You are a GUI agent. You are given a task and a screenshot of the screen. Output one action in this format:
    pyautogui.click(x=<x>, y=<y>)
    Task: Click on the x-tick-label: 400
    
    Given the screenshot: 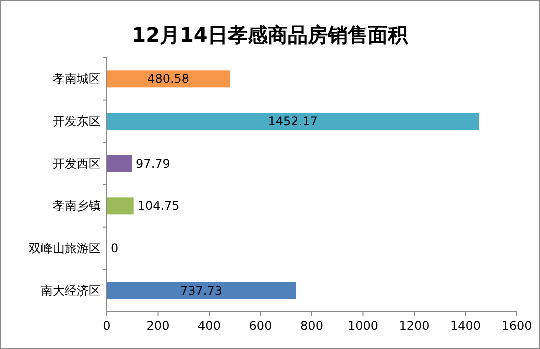 What is the action you would take?
    pyautogui.click(x=209, y=326)
    